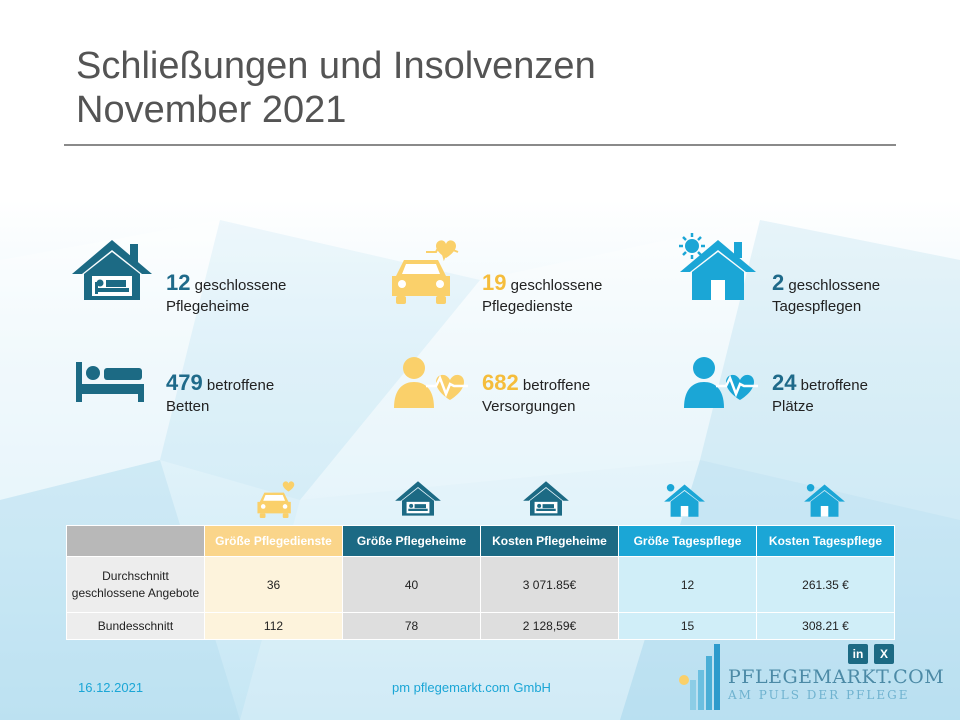  Describe the element at coordinates (687, 626) in the screenshot. I see `table-cell: 15` at that location.